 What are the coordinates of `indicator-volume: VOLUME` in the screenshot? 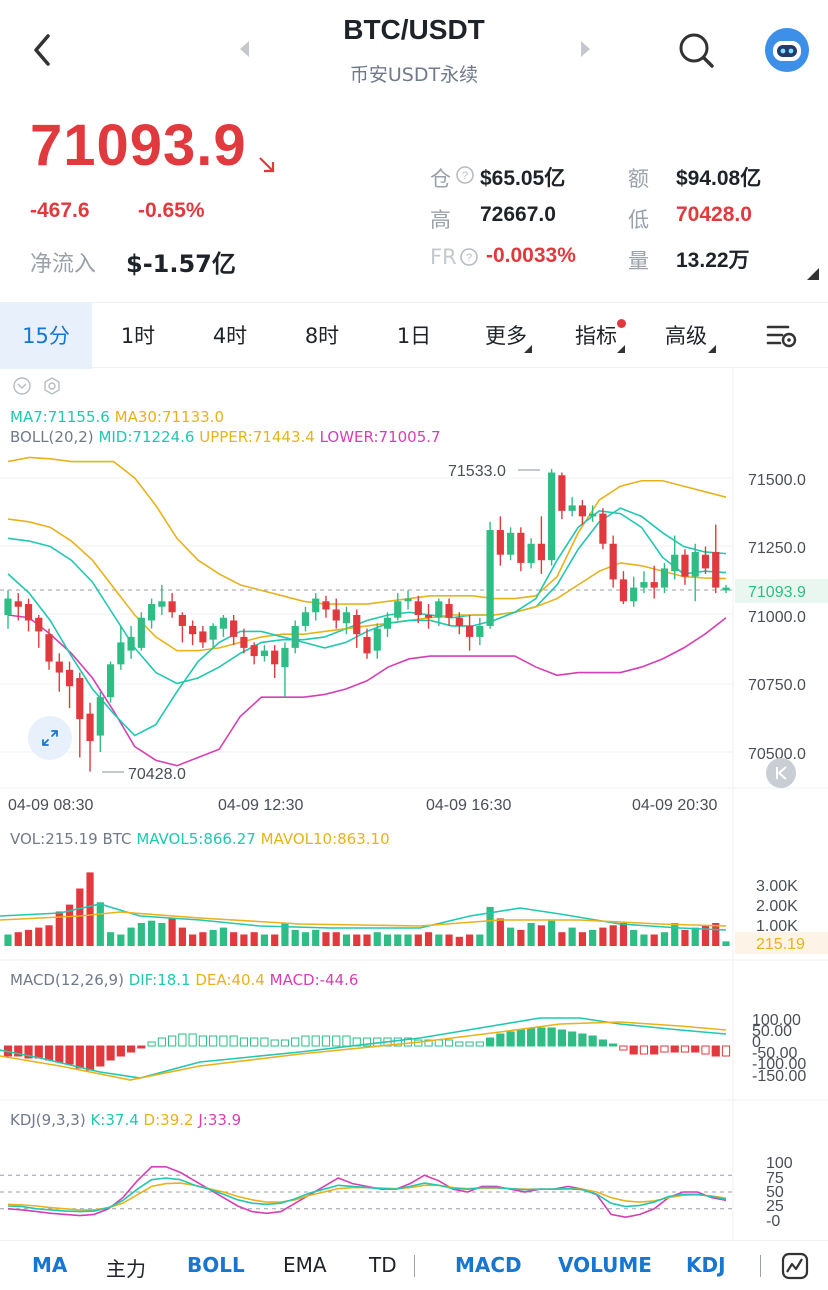 It's located at (605, 1265).